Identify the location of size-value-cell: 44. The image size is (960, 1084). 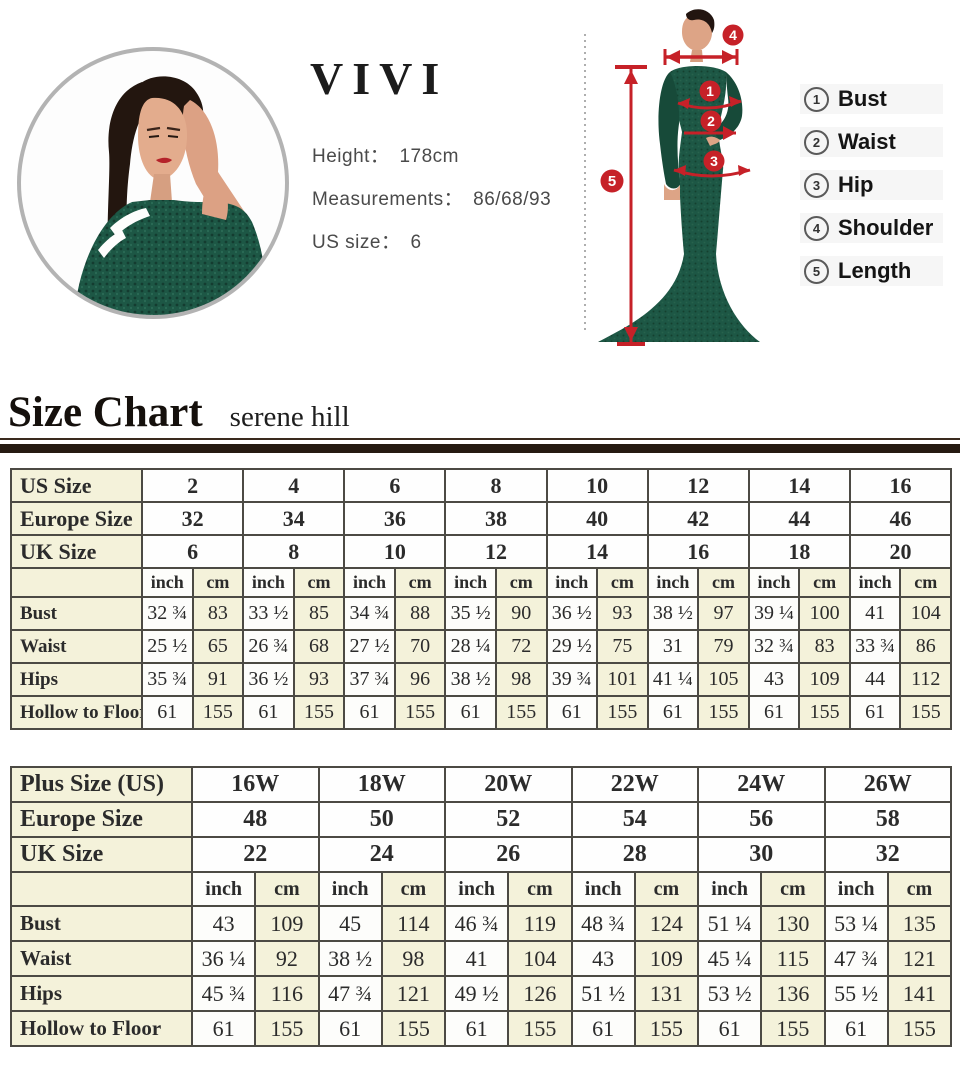
(799, 518).